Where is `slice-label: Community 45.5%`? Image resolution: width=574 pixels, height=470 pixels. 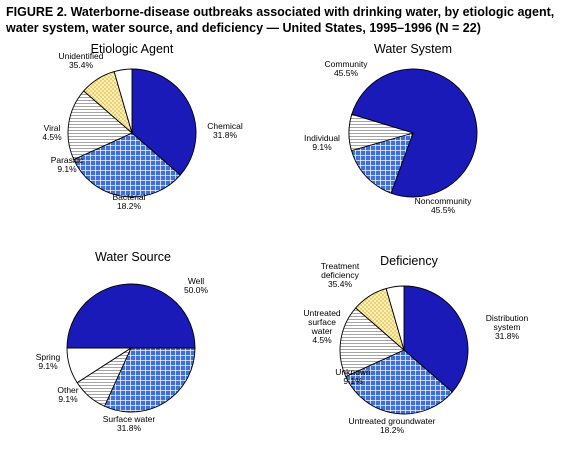 slice-label: Community 45.5% is located at coordinates (347, 68).